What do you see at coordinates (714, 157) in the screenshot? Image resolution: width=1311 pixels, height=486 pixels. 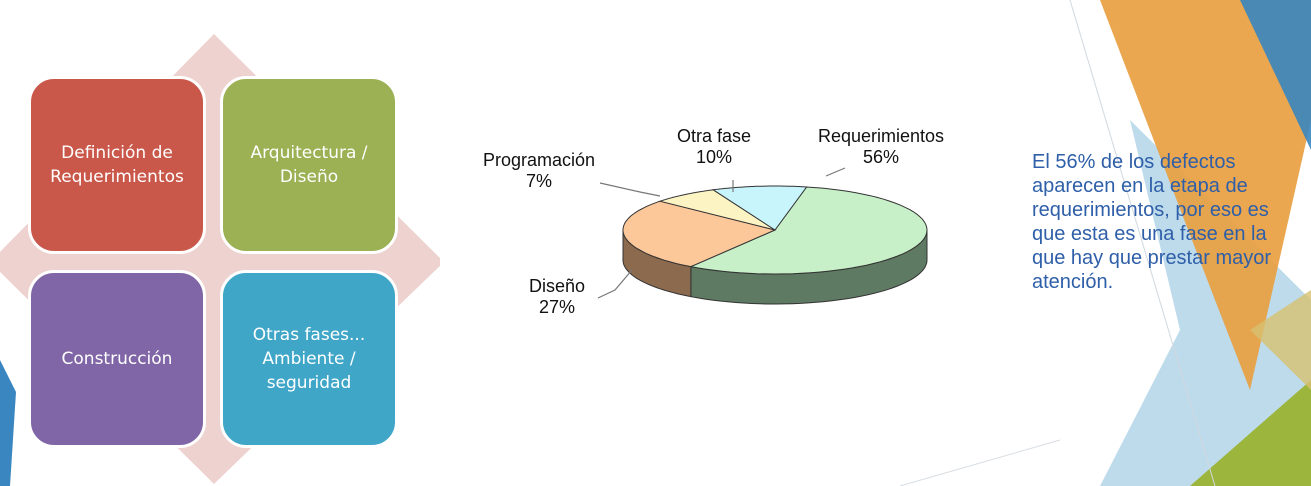 I see `pie-label-value: 10%` at bounding box center [714, 157].